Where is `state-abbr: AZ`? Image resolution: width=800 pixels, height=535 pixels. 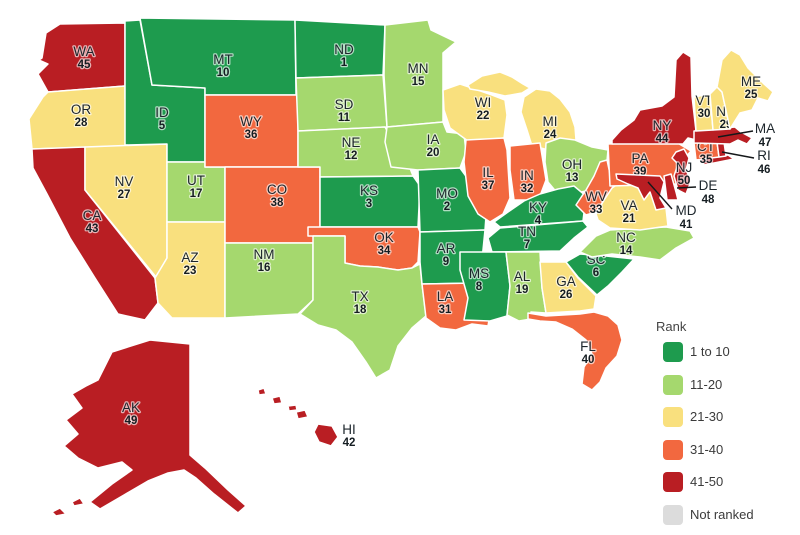
state-abbr: AZ is located at coordinates (189, 257).